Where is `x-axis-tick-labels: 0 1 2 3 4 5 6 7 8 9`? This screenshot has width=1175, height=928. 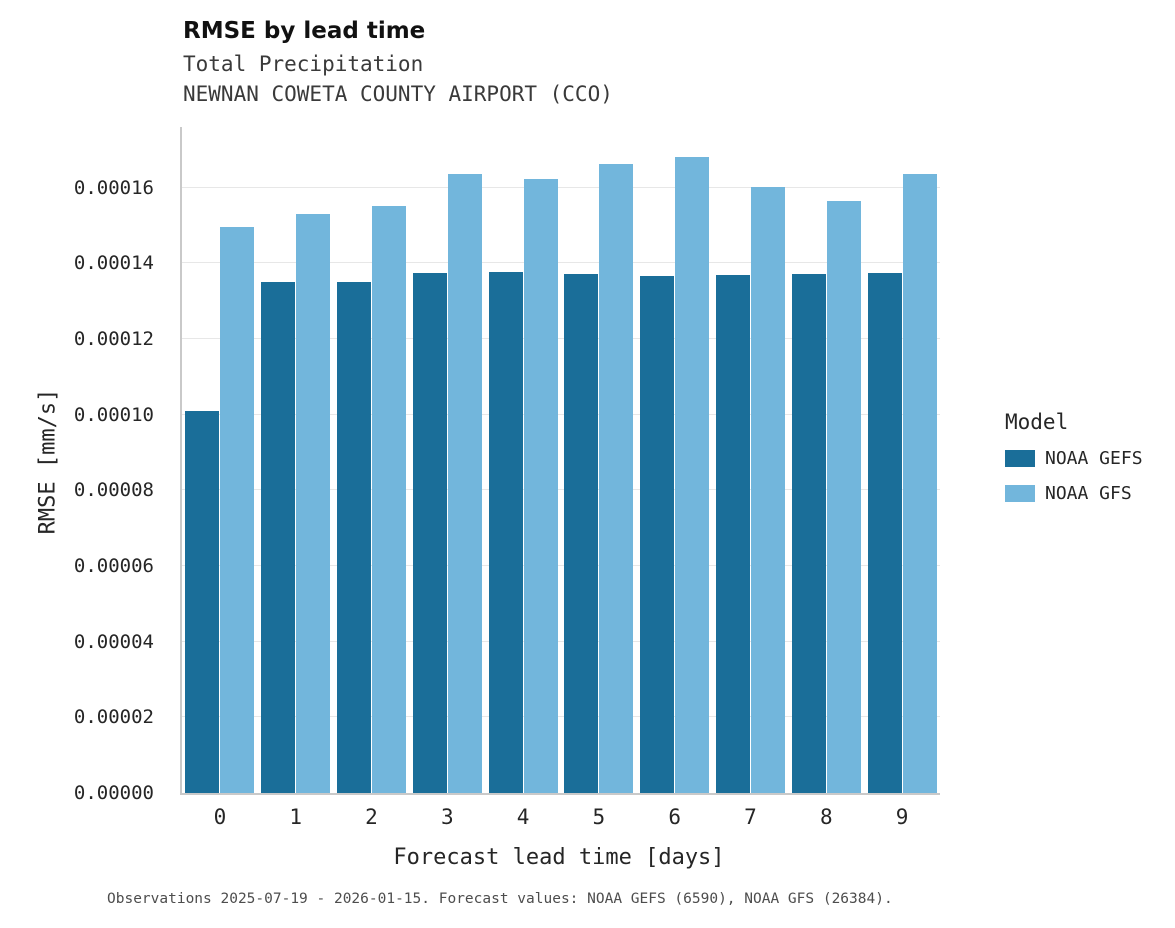
x-axis-tick-labels: 0 1 2 3 4 5 6 7 8 9 is located at coordinates (561, 817).